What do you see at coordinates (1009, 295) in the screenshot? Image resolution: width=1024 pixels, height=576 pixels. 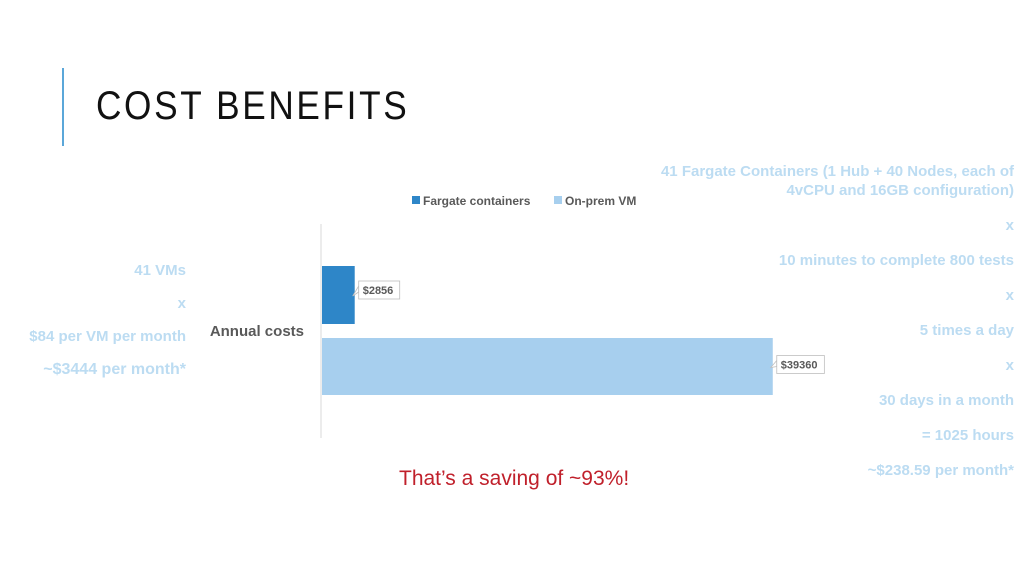 I see `fargate-multiply-note-2: x` at bounding box center [1009, 295].